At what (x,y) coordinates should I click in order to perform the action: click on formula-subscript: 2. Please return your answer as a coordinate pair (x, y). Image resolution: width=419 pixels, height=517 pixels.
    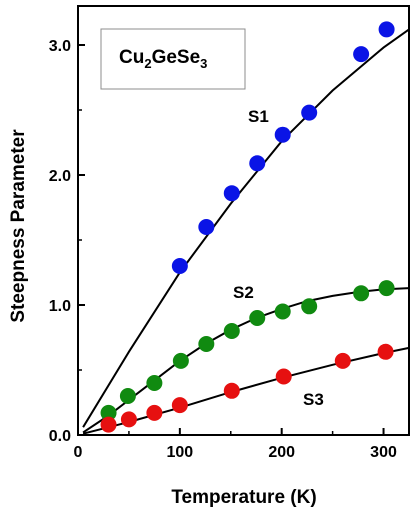
    Looking at the image, I should click on (147, 63).